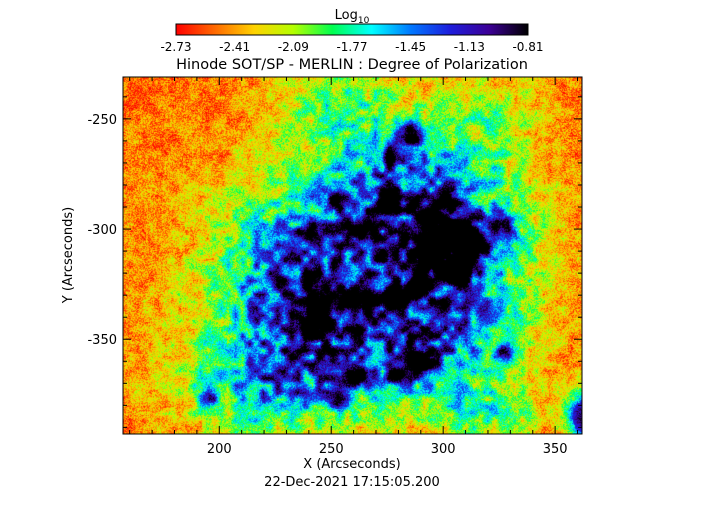 This screenshot has width=704, height=512. I want to click on colorbar-tick-label: -2.09, so click(293, 47).